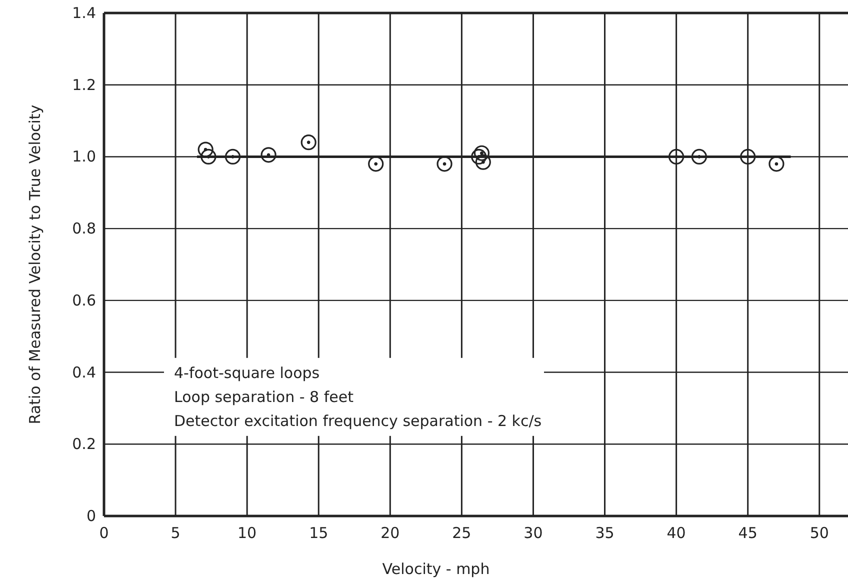 This screenshot has height=586, width=848. I want to click on x-tick-label: 5, so click(175, 533).